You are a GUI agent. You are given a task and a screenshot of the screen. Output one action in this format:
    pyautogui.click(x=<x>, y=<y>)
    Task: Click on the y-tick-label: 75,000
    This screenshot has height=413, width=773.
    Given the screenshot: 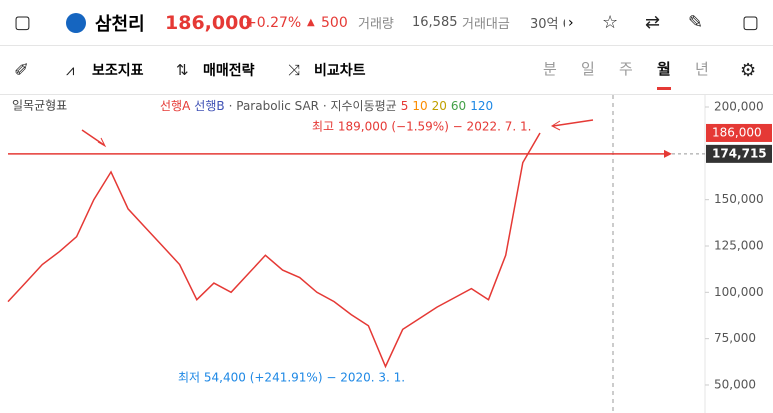 What is the action you would take?
    pyautogui.click(x=735, y=338)
    